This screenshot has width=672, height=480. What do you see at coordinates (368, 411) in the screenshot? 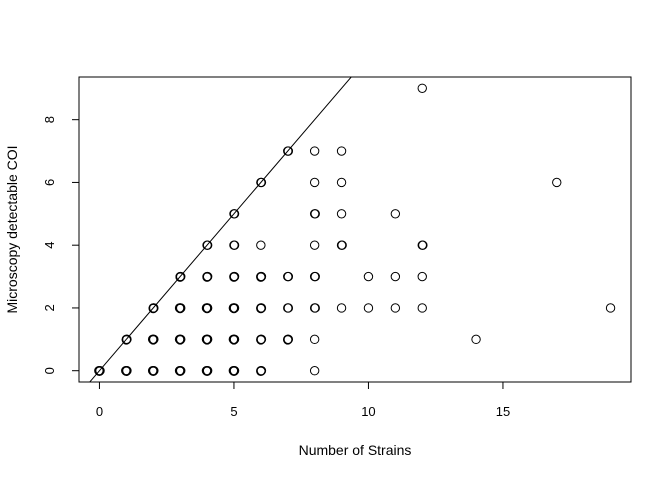
I see `x-tick-label: 10` at bounding box center [368, 411].